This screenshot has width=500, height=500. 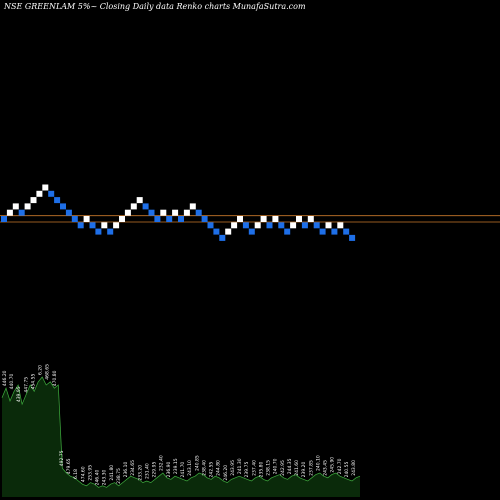 I want to click on volume-label-3: 447.75, so click(x=26, y=385).